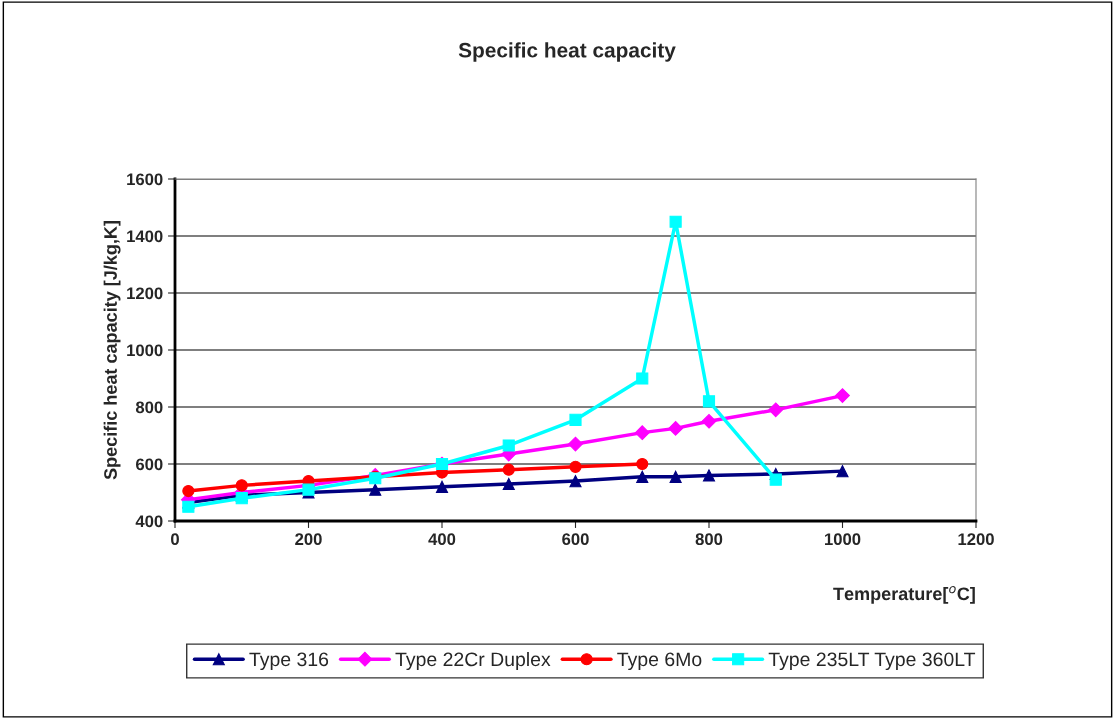 The width and height of the screenshot is (1115, 719). Describe the element at coordinates (442, 539) in the screenshot. I see `x-tick-label: 400` at that location.